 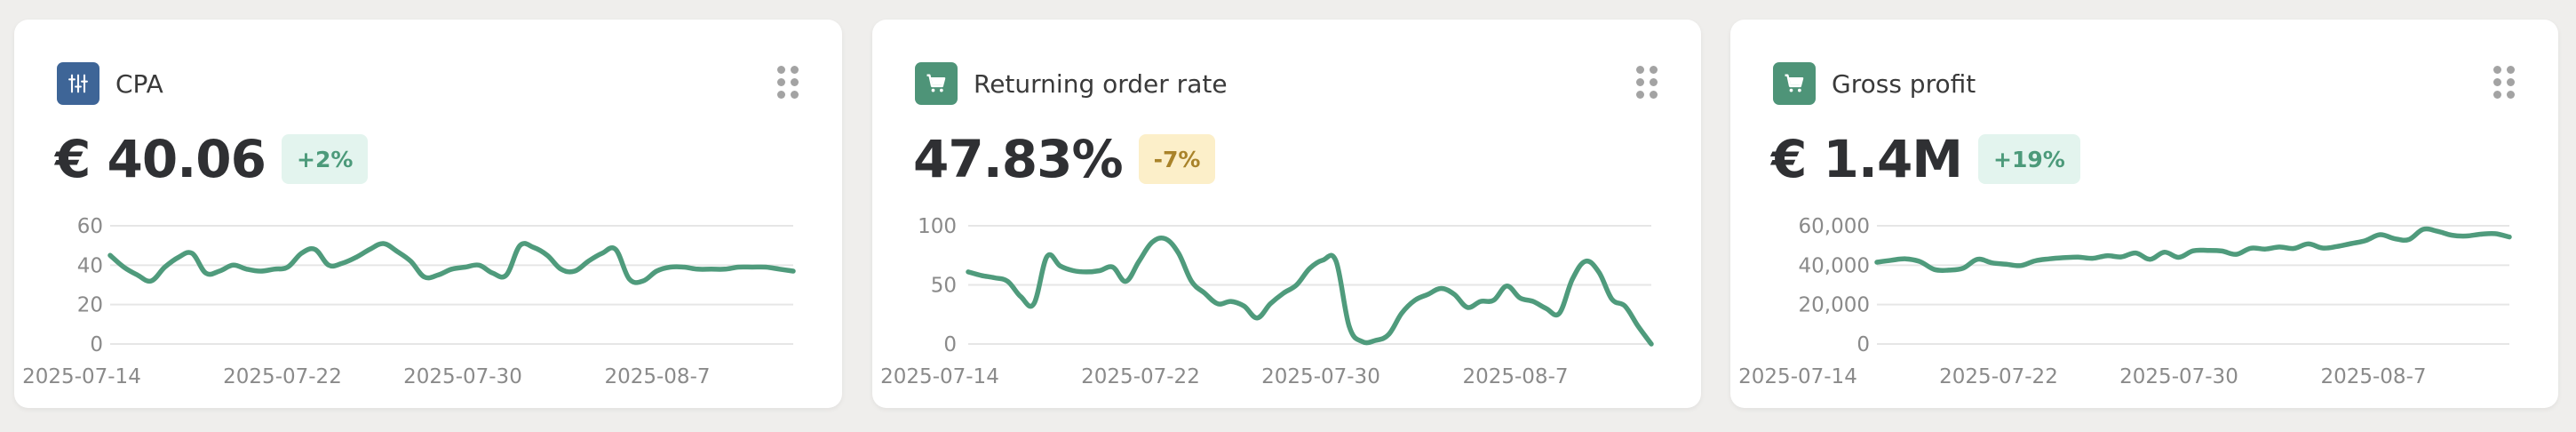 I want to click on card-header: Gross profit, so click(x=1874, y=83).